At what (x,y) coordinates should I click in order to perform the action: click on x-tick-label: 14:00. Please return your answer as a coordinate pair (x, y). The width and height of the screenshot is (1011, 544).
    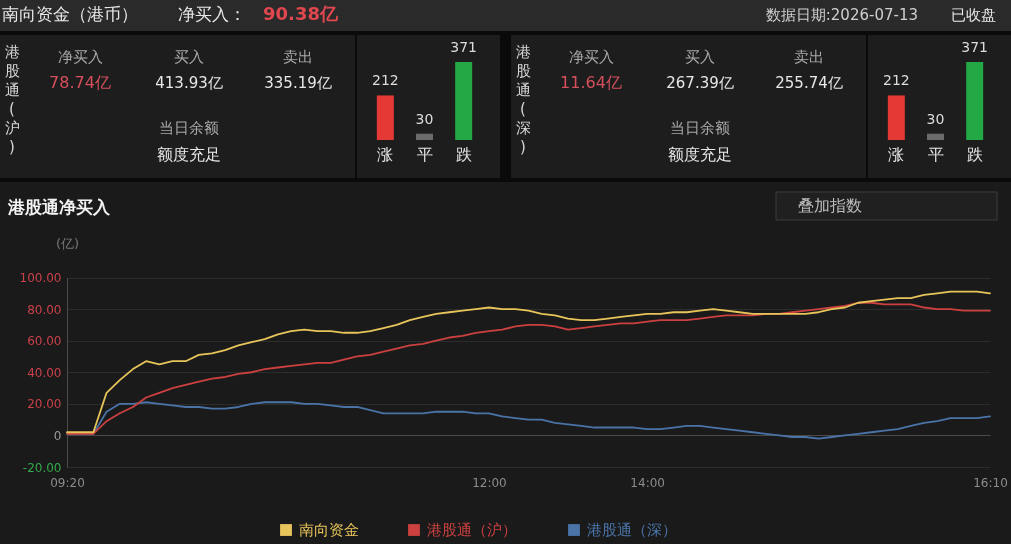
    Looking at the image, I should click on (647, 482).